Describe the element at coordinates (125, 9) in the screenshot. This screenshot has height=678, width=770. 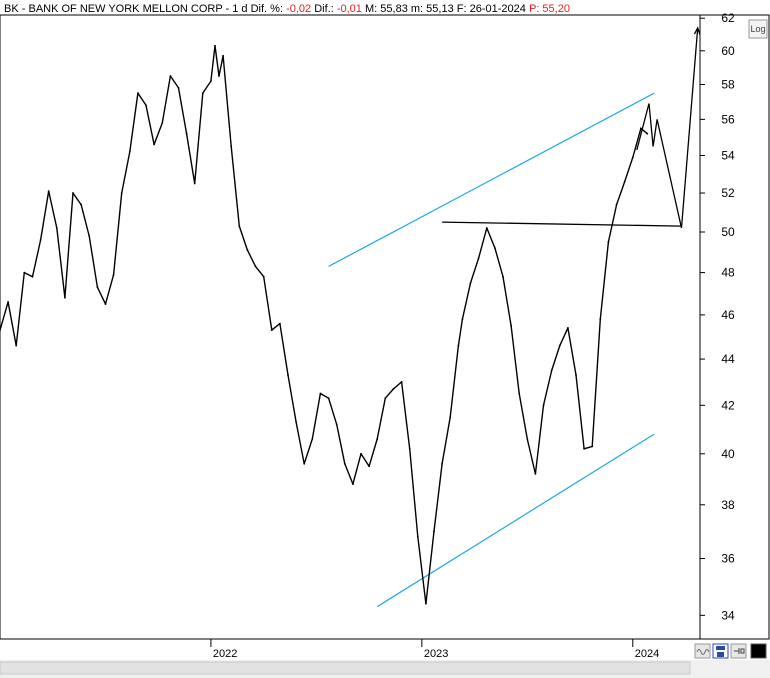
I see `header-name: BANK OF NEW YORK MELLON CORP` at that location.